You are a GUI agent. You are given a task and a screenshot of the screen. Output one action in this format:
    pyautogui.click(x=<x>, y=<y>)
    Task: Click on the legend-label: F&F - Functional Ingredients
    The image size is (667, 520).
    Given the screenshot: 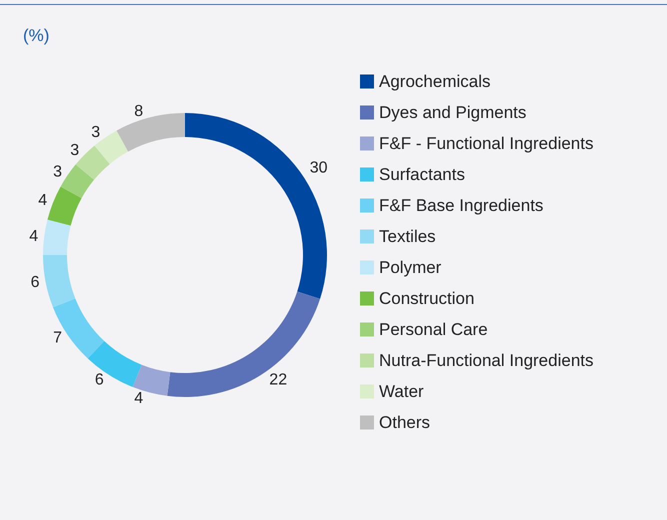 What is the action you would take?
    pyautogui.click(x=486, y=143)
    